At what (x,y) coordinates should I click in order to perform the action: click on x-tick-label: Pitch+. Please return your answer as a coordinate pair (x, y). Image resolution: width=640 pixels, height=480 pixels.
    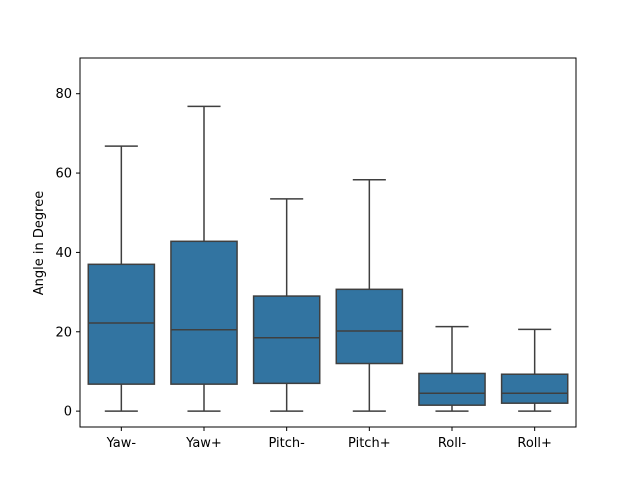
    Looking at the image, I should click on (369, 443).